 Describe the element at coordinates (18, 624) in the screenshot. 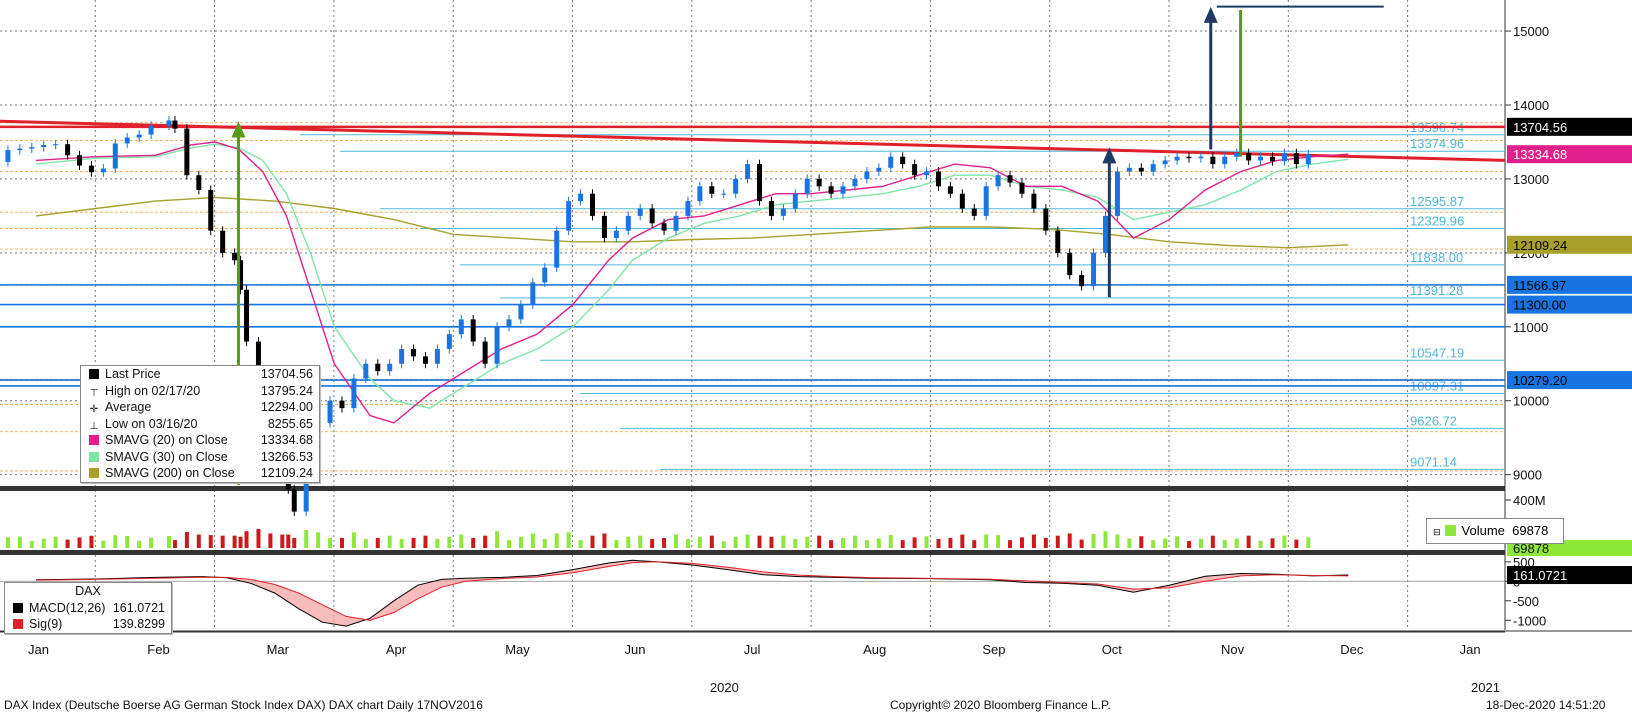

I see `signal-swatch-icon` at that location.